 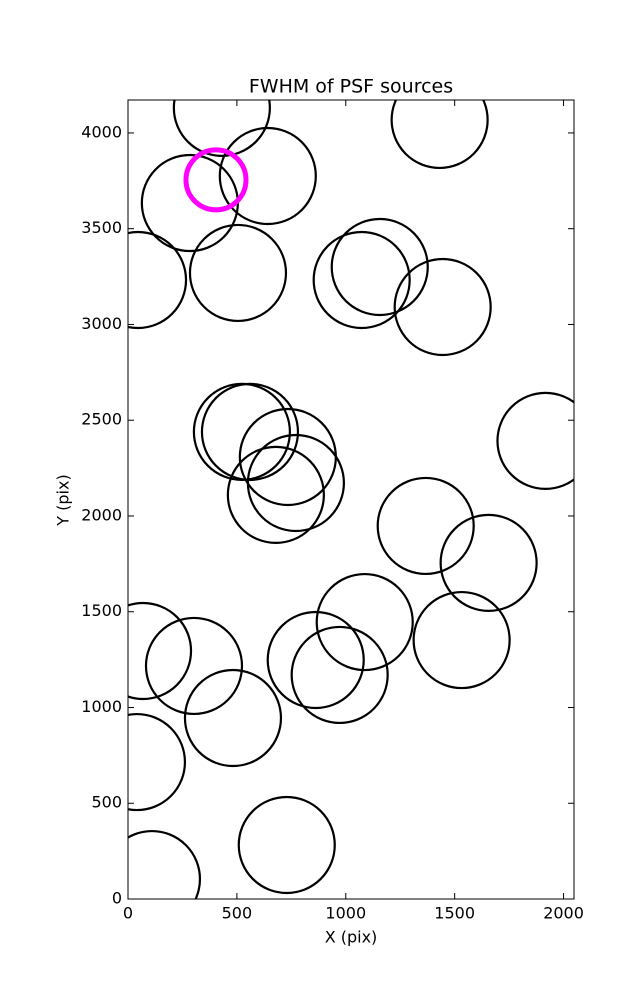 I want to click on y-tick-label: 3500, so click(x=101, y=227).